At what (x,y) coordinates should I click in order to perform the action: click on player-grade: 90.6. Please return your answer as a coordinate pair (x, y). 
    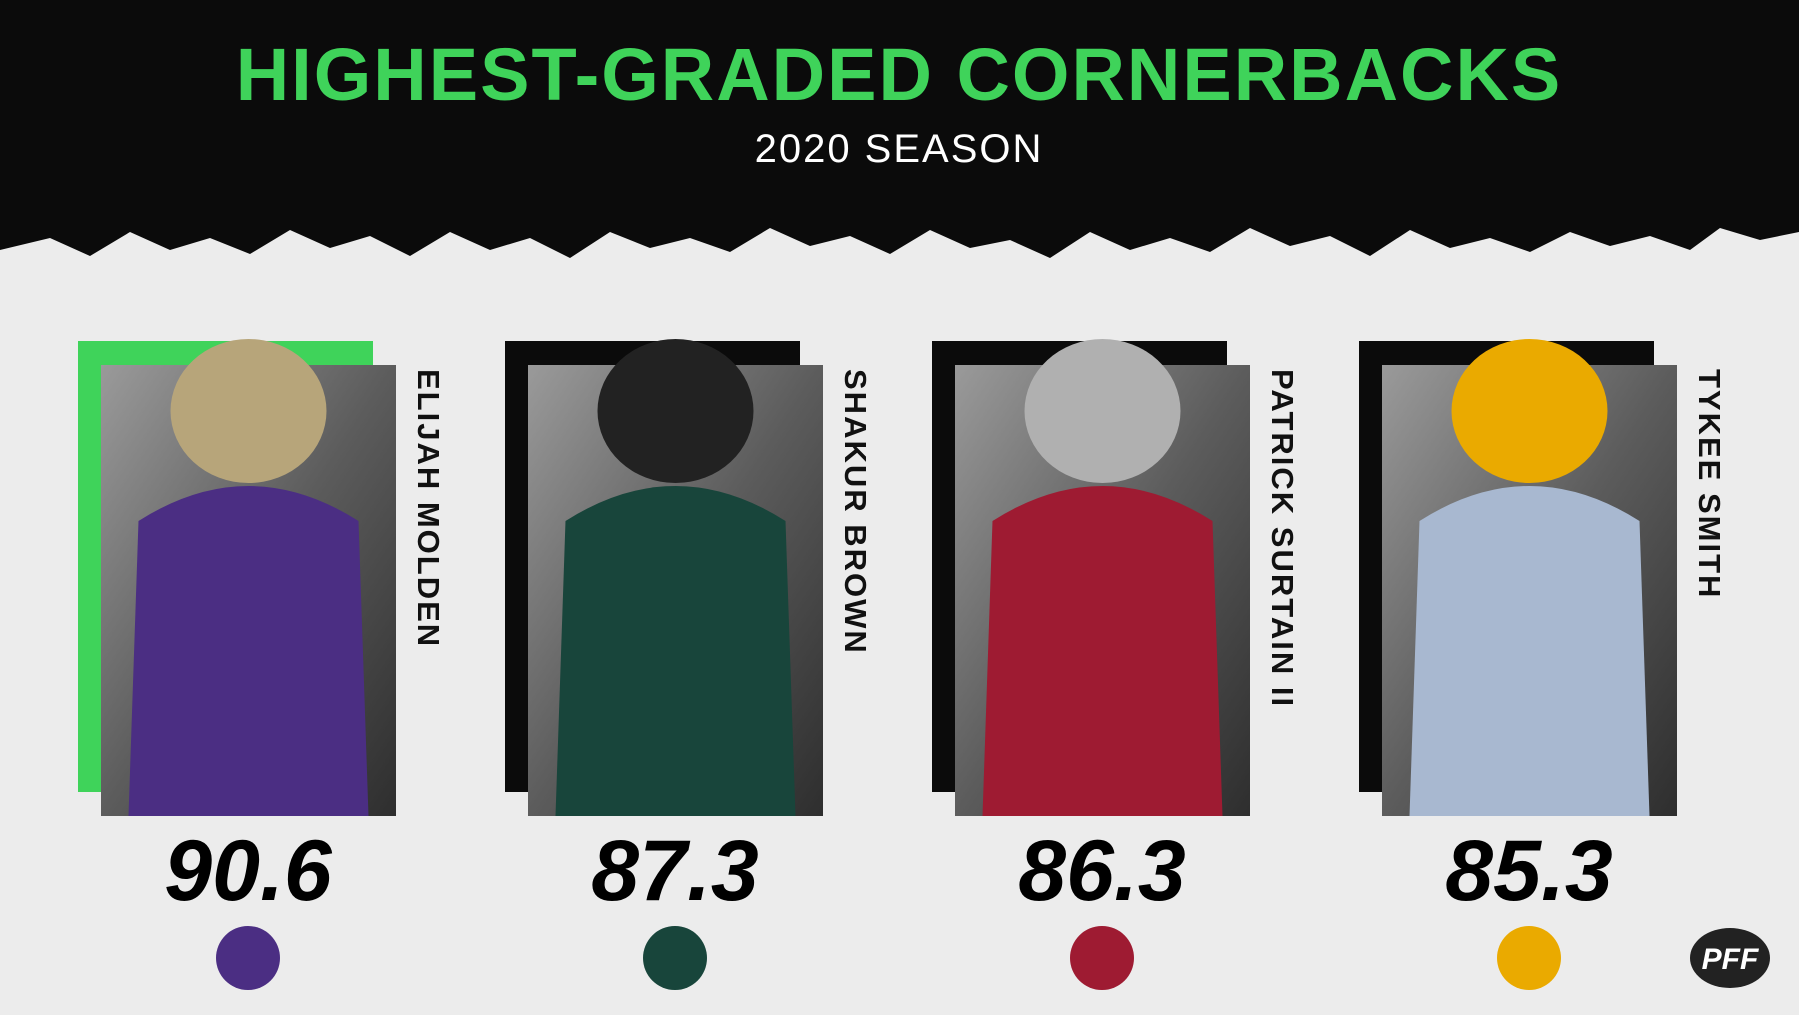
    Looking at the image, I should click on (248, 871).